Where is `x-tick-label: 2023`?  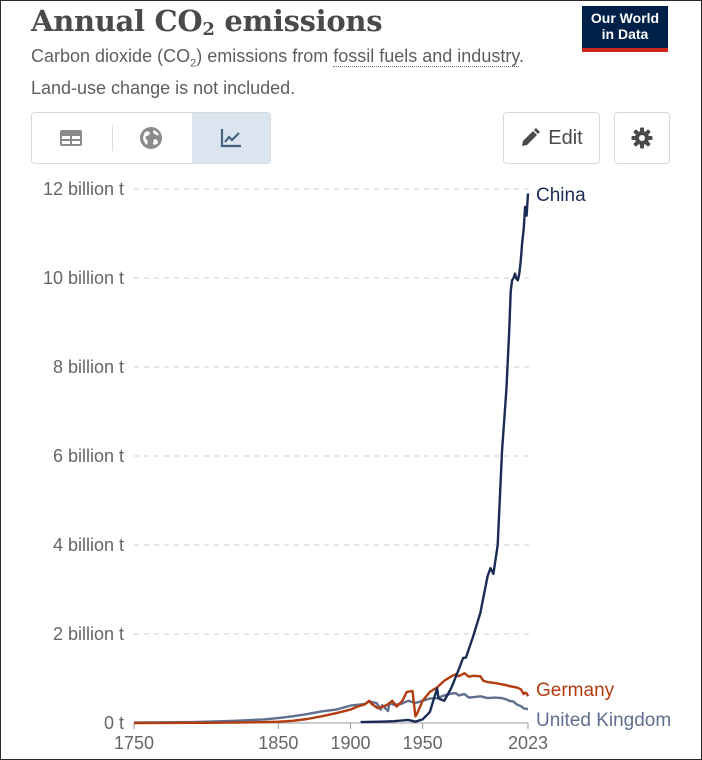 x-tick-label: 2023 is located at coordinates (528, 743).